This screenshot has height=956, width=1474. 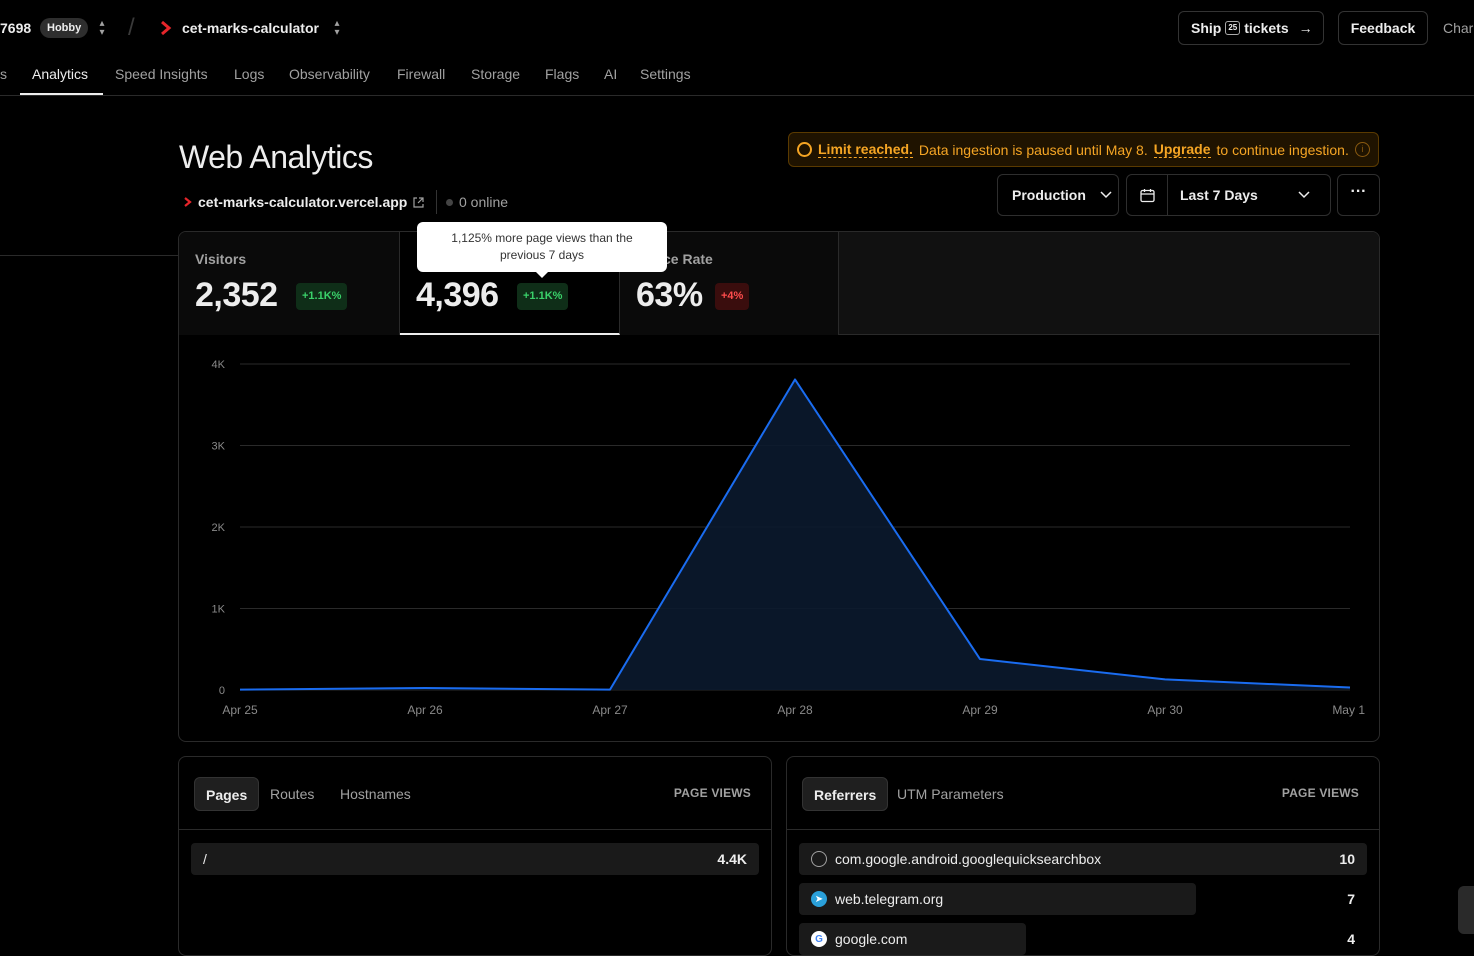 What do you see at coordinates (227, 794) in the screenshot?
I see `tab-pages: Pages` at bounding box center [227, 794].